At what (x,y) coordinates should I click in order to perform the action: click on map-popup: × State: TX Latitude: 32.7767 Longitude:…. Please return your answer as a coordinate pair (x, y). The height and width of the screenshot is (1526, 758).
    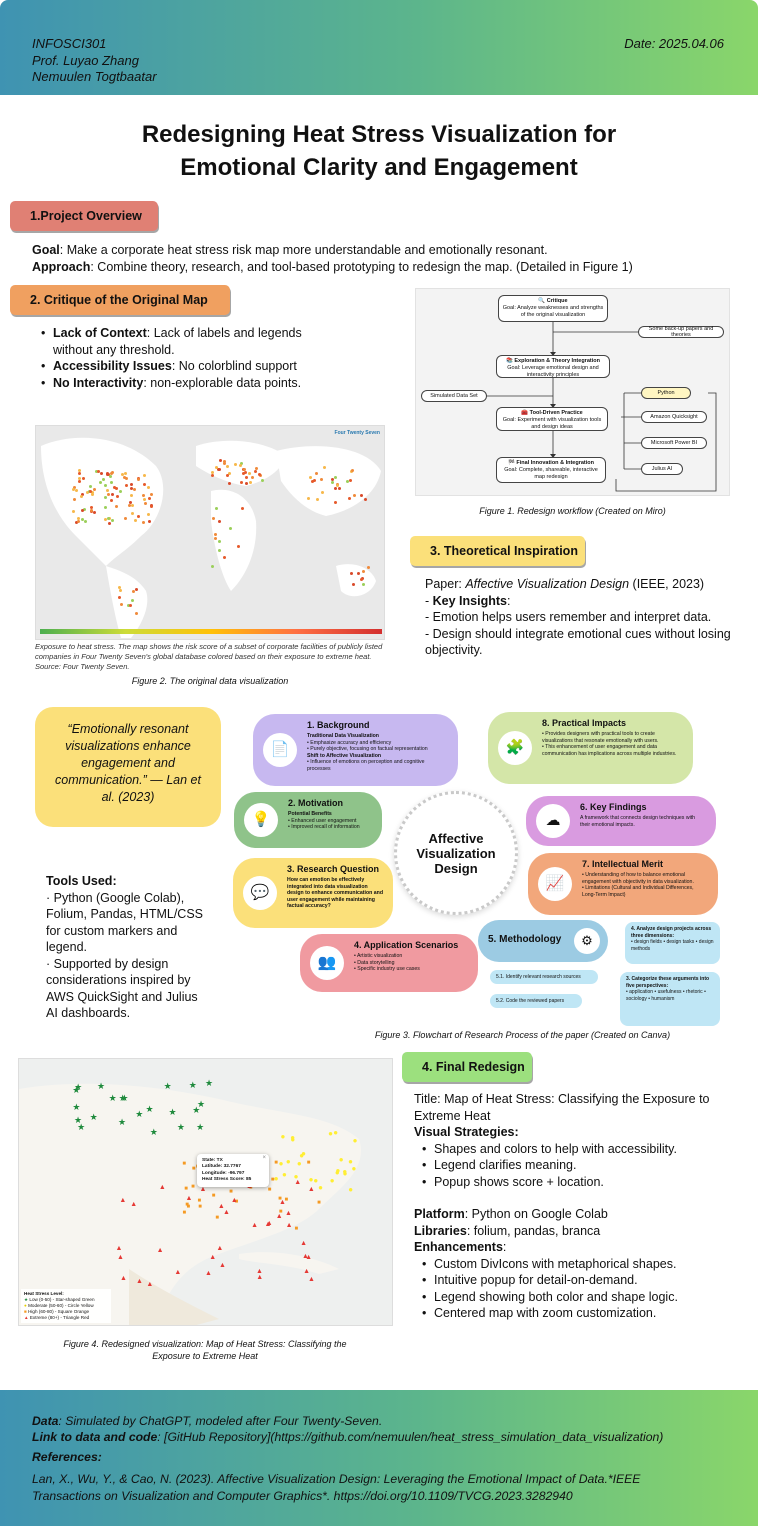
    Looking at the image, I should click on (233, 1171).